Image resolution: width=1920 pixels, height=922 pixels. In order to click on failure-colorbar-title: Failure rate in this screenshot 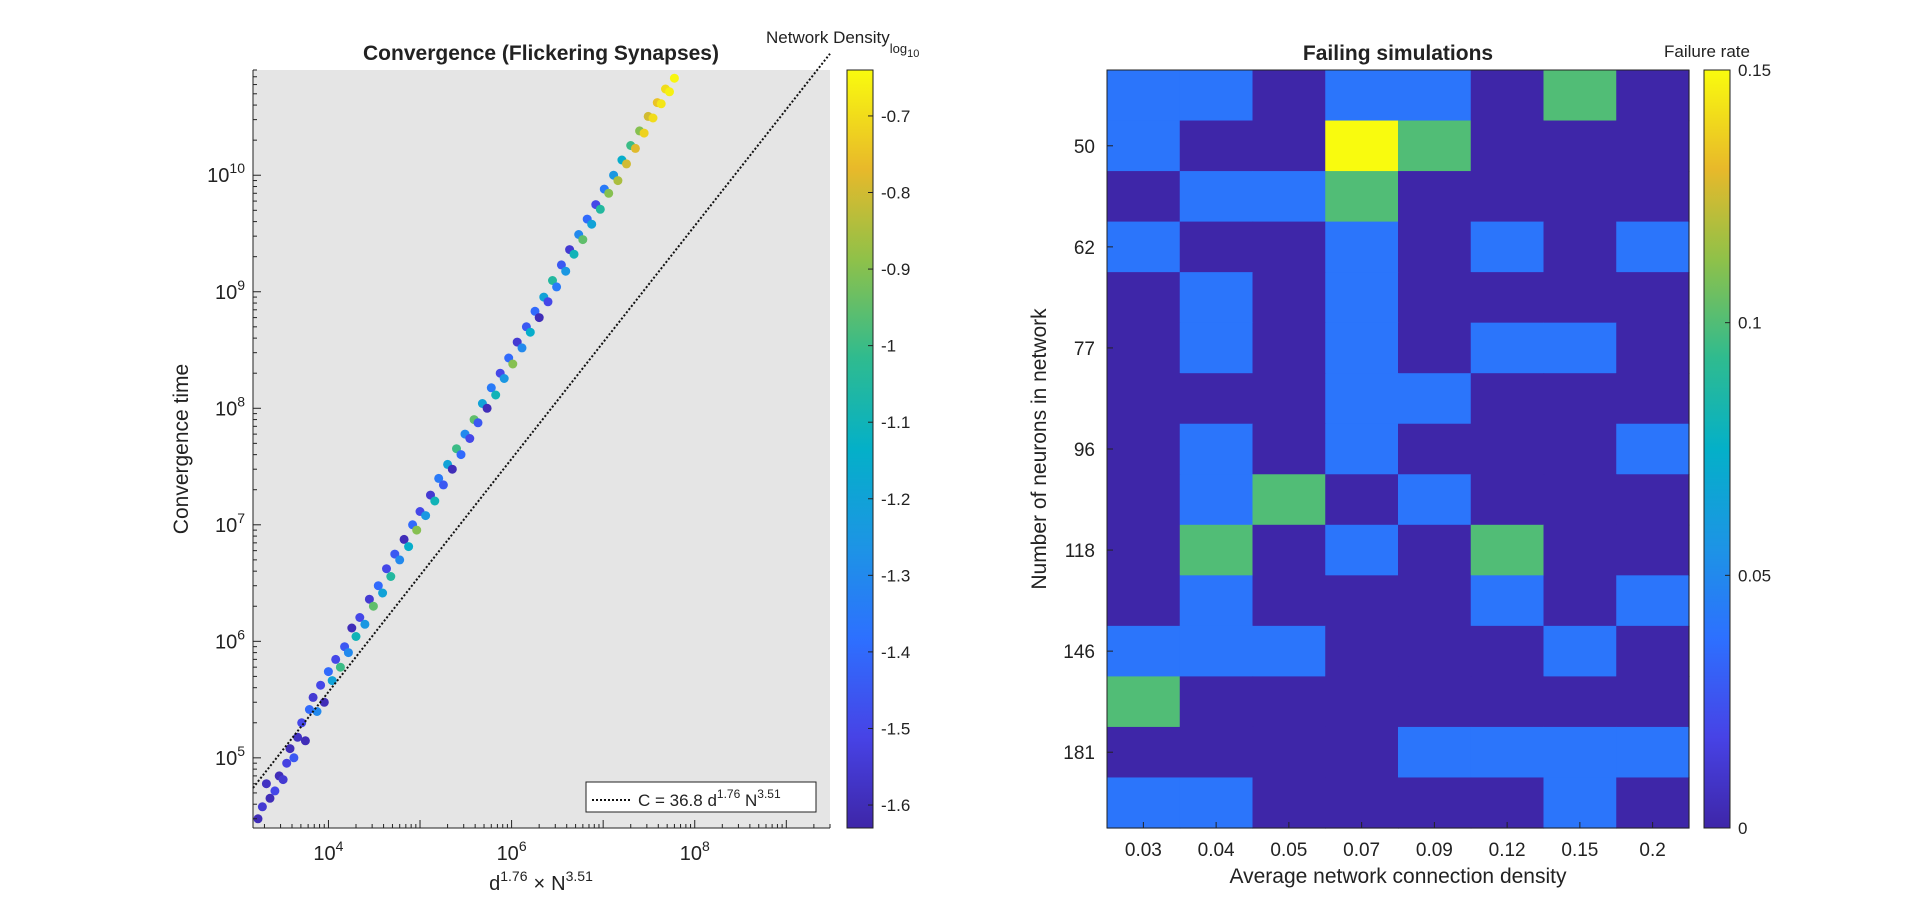, I will do `click(1707, 51)`.